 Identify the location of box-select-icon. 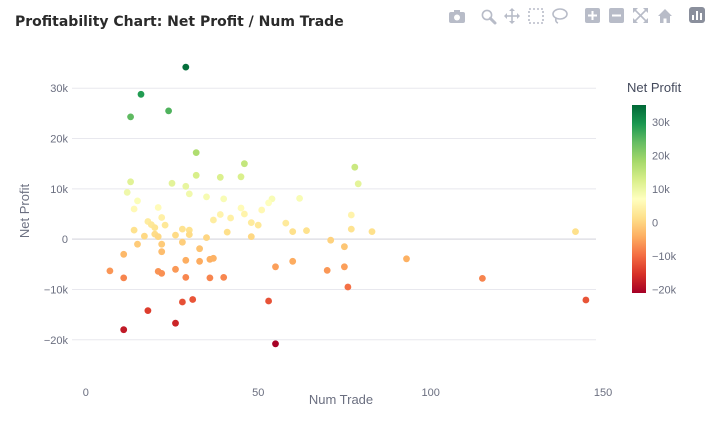
(536, 16).